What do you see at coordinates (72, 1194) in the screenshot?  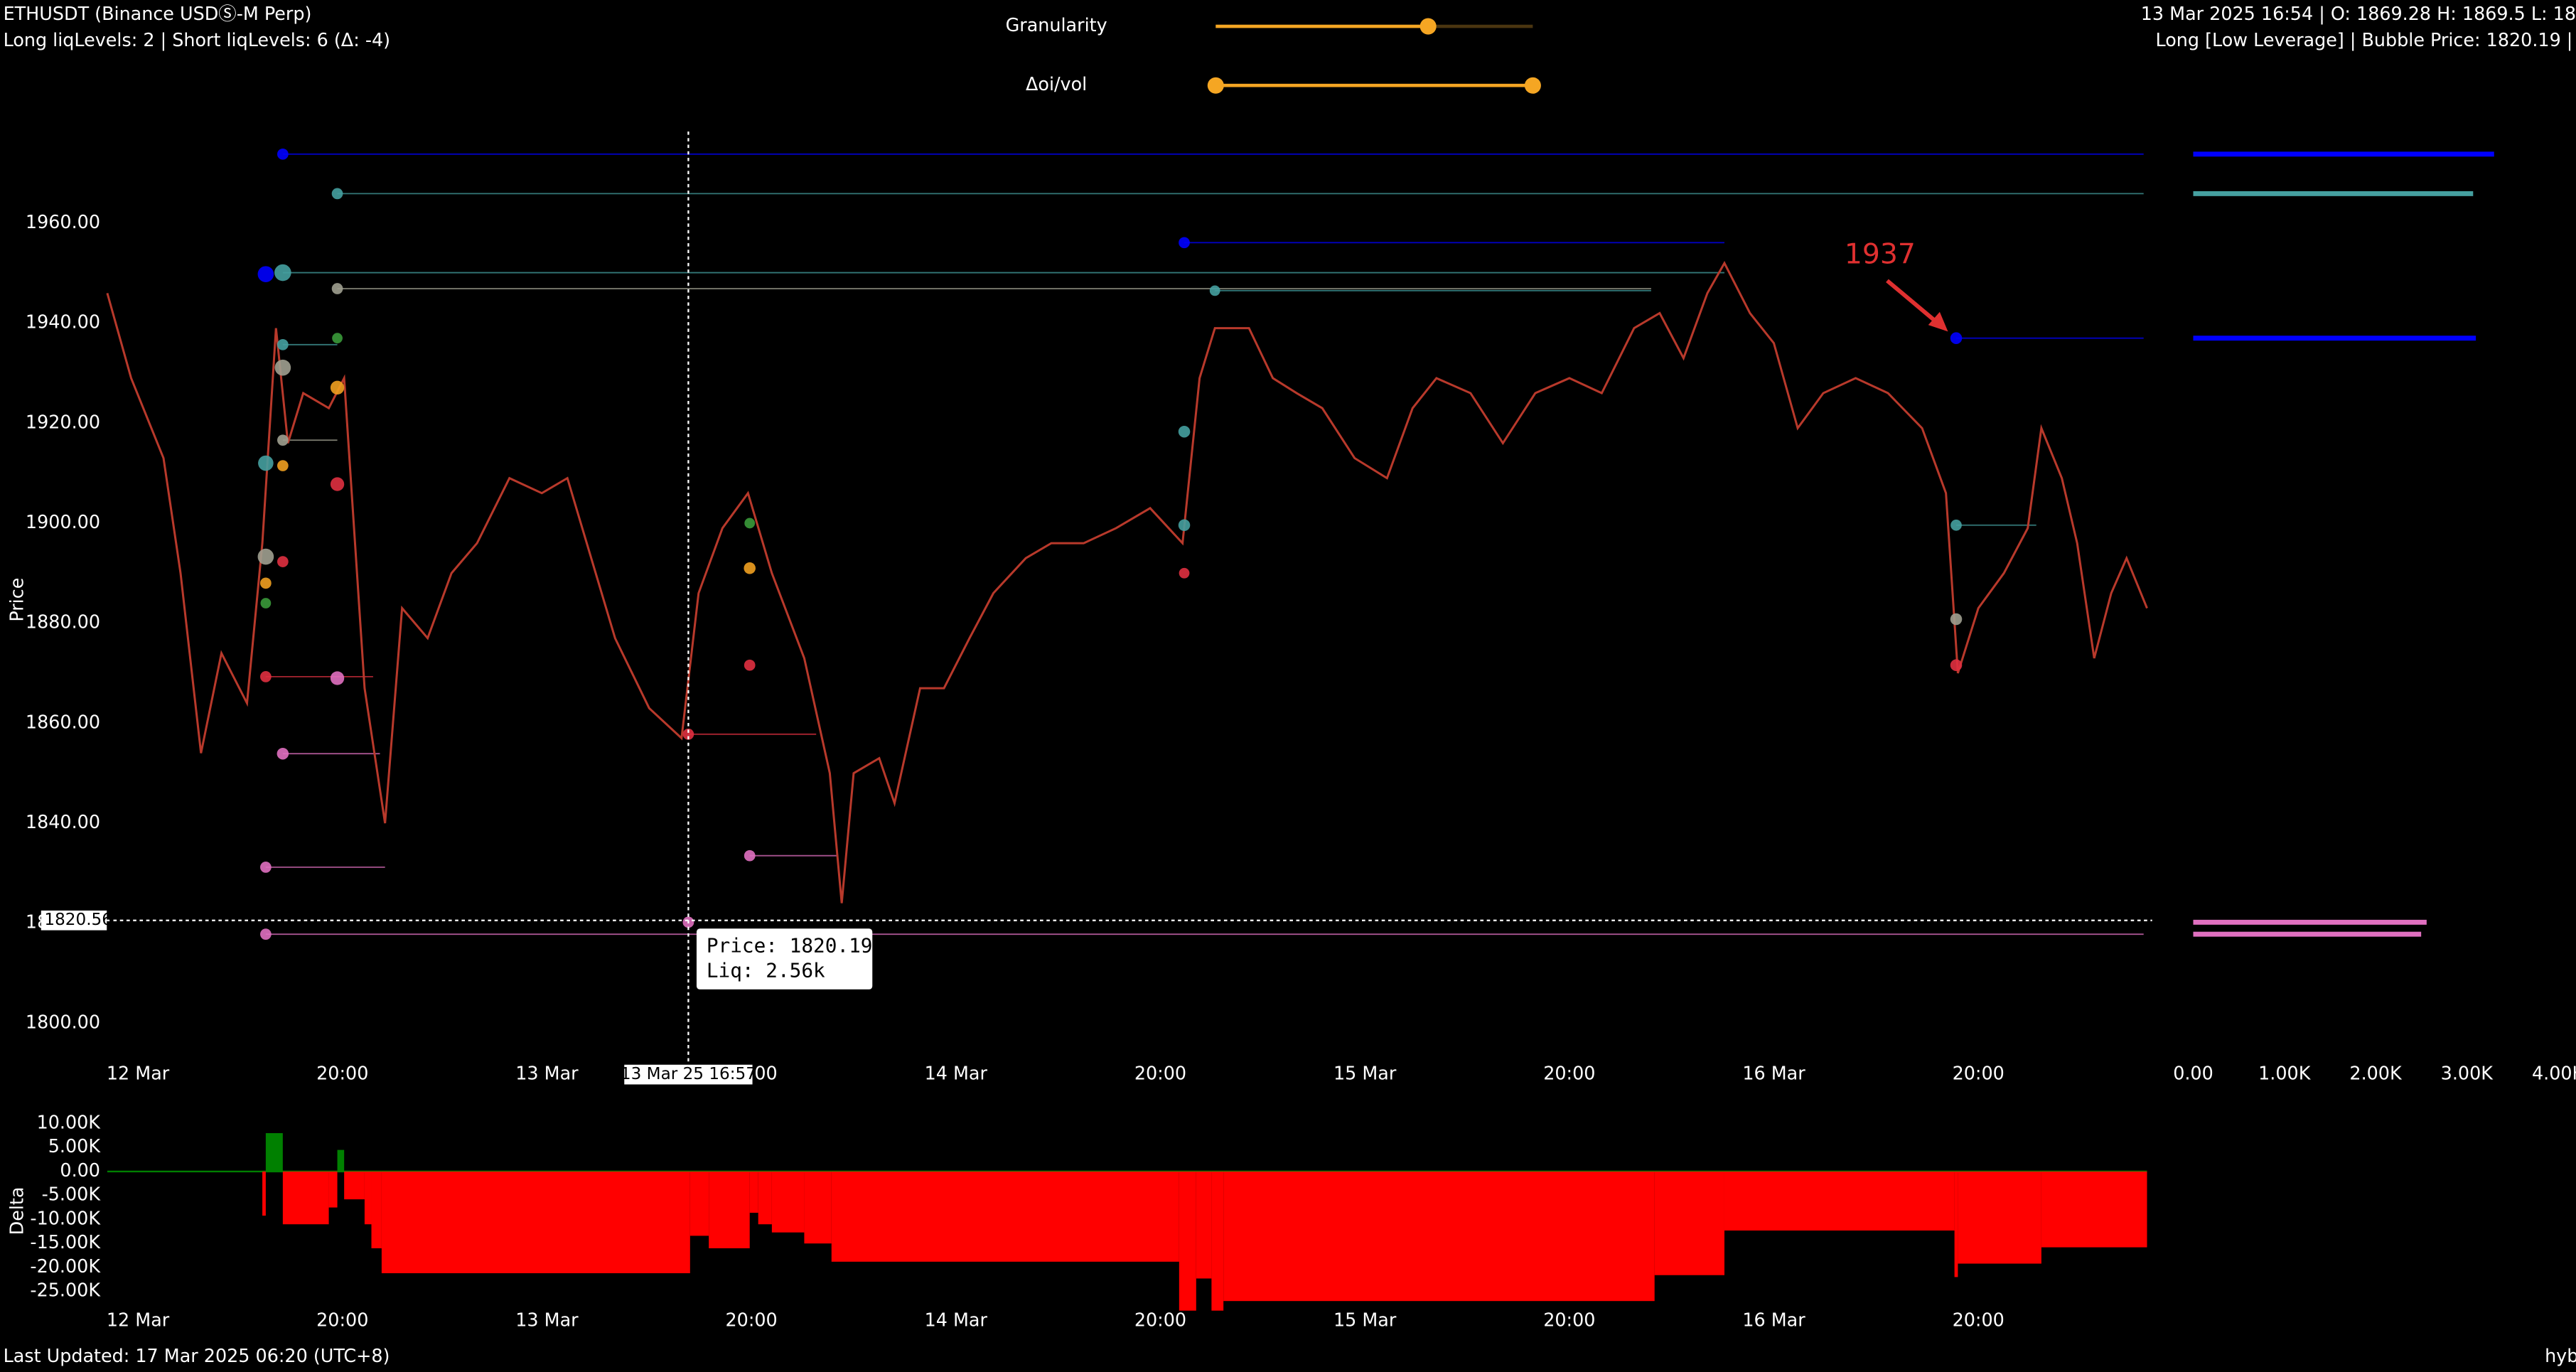 I see `y-tick-label: -5.00K` at bounding box center [72, 1194].